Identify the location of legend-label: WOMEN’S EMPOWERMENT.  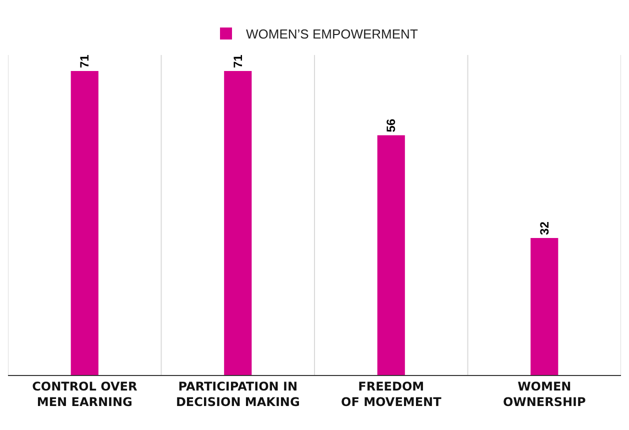
(332, 34).